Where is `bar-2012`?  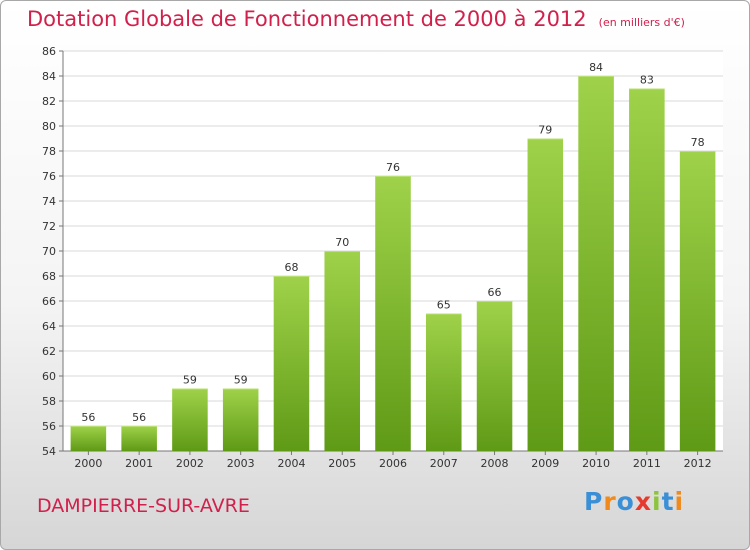 bar-2012 is located at coordinates (697, 301).